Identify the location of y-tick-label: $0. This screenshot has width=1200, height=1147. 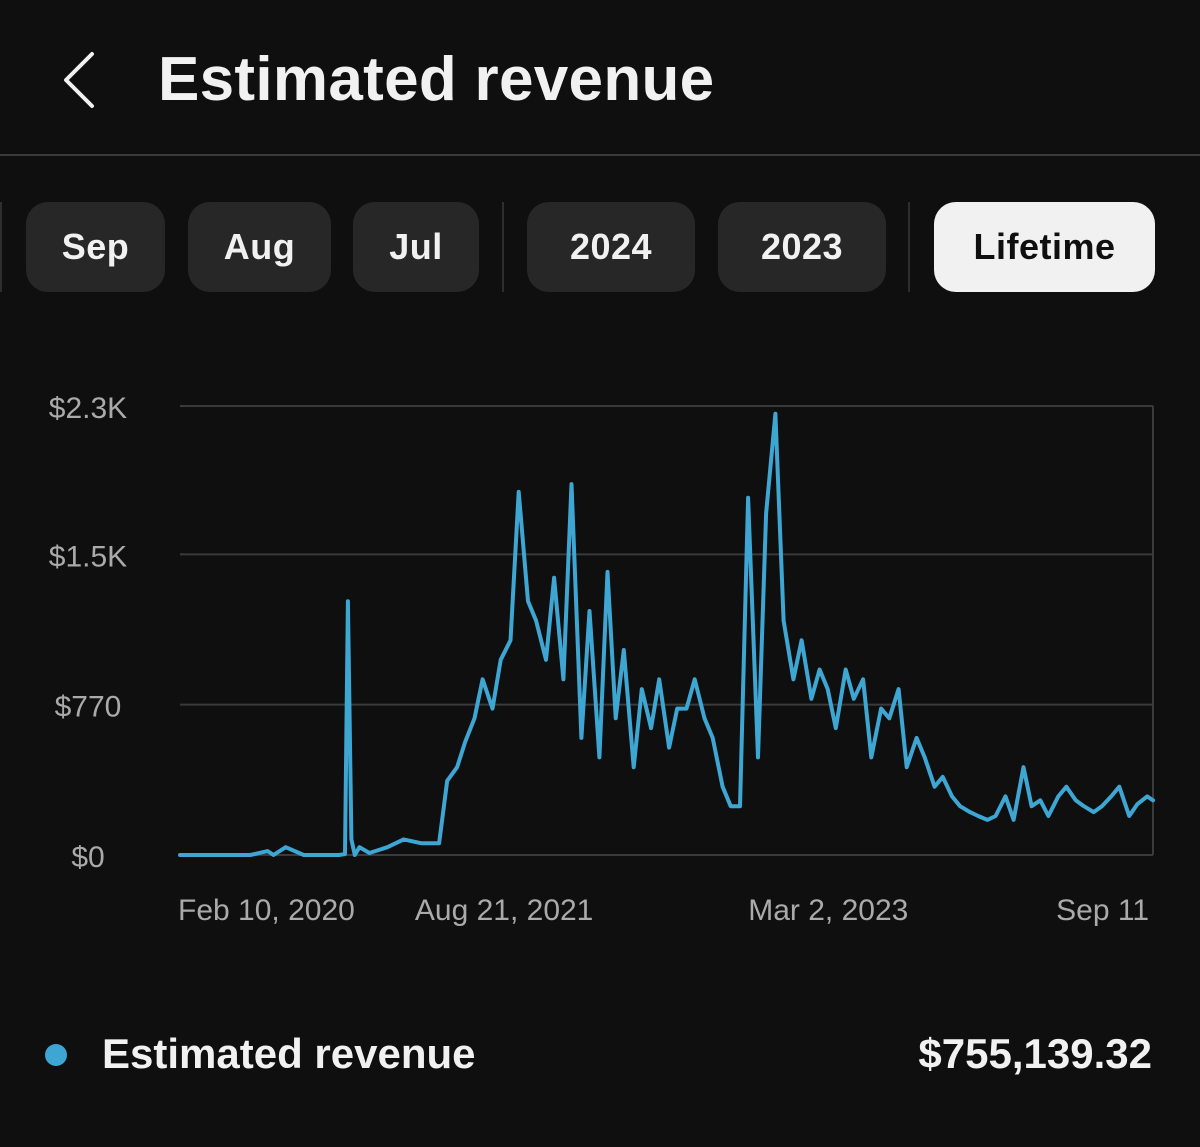
(87, 857).